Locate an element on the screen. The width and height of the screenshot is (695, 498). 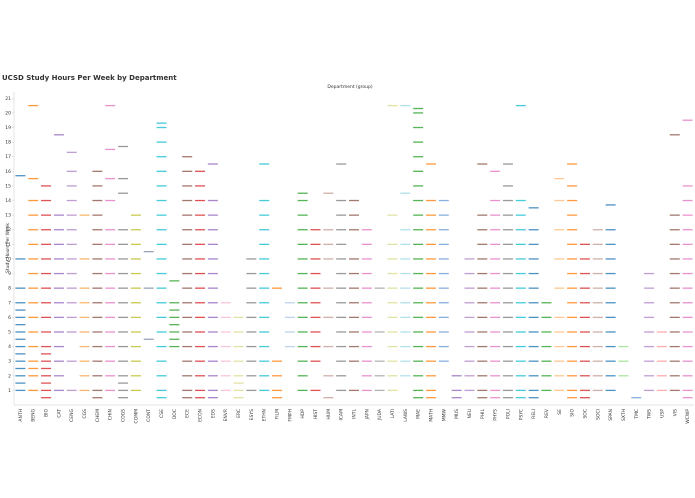
y-tick-label: 20 is located at coordinates (8, 113).